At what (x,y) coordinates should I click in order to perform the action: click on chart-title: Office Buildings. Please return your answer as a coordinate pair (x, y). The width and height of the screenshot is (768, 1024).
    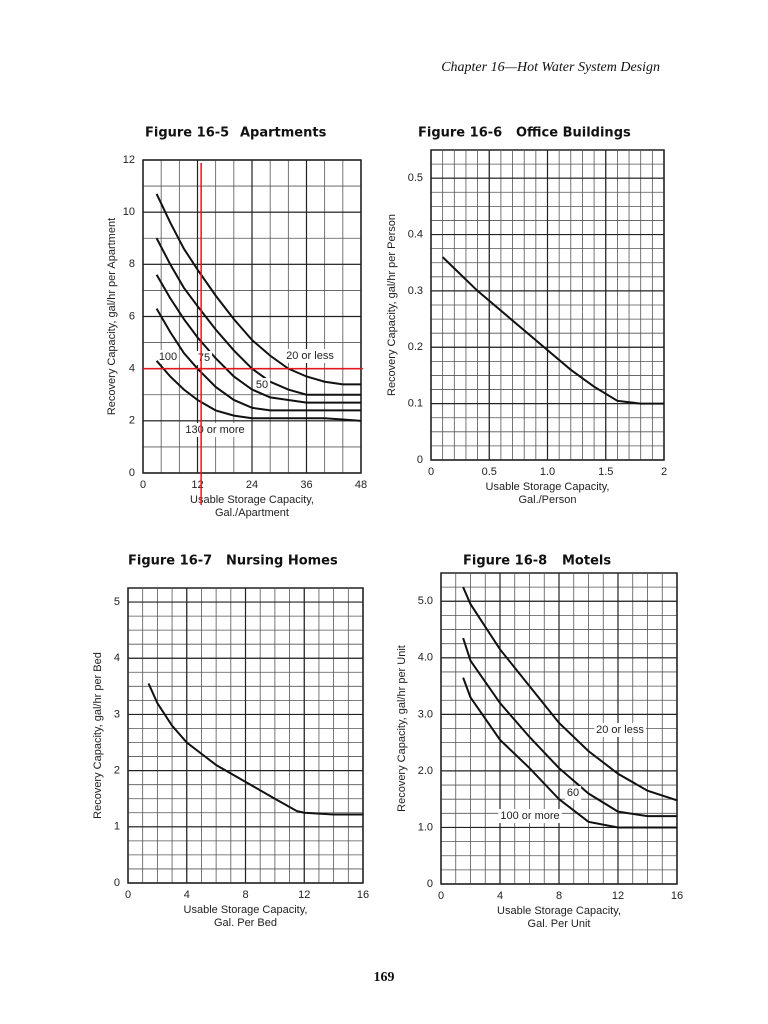
    Looking at the image, I should click on (573, 133).